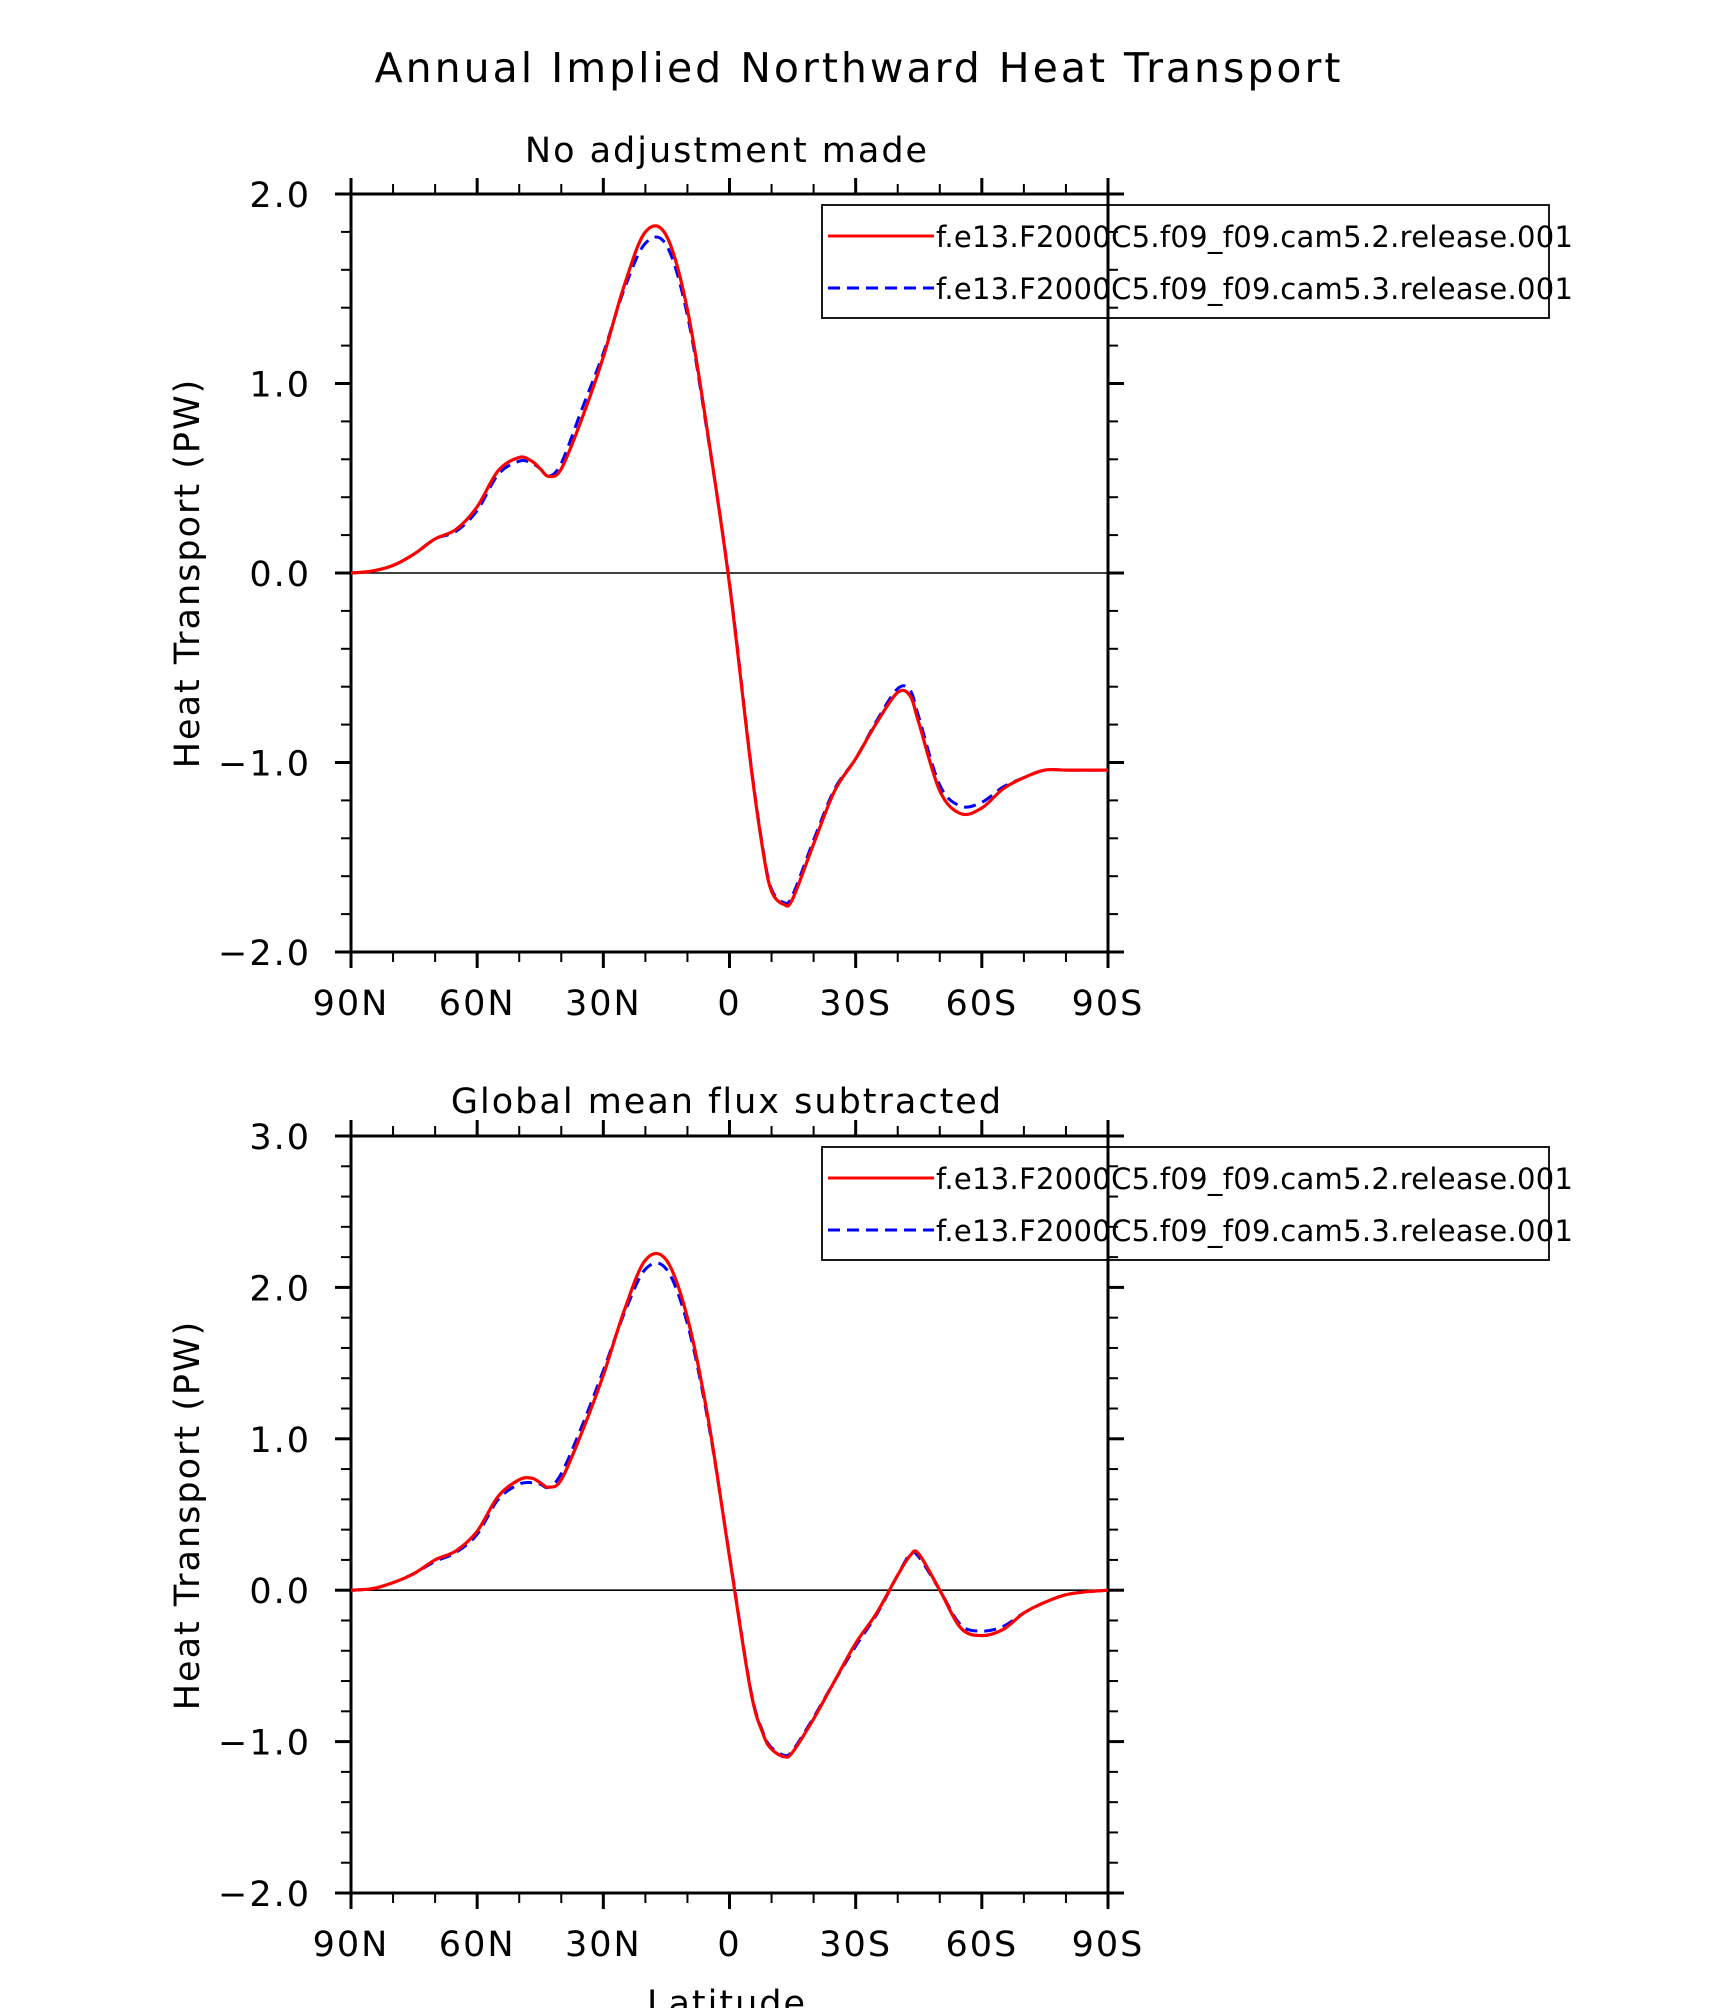  Describe the element at coordinates (727, 1102) in the screenshot. I see `panel-title: Global mean flux subtracted` at that location.